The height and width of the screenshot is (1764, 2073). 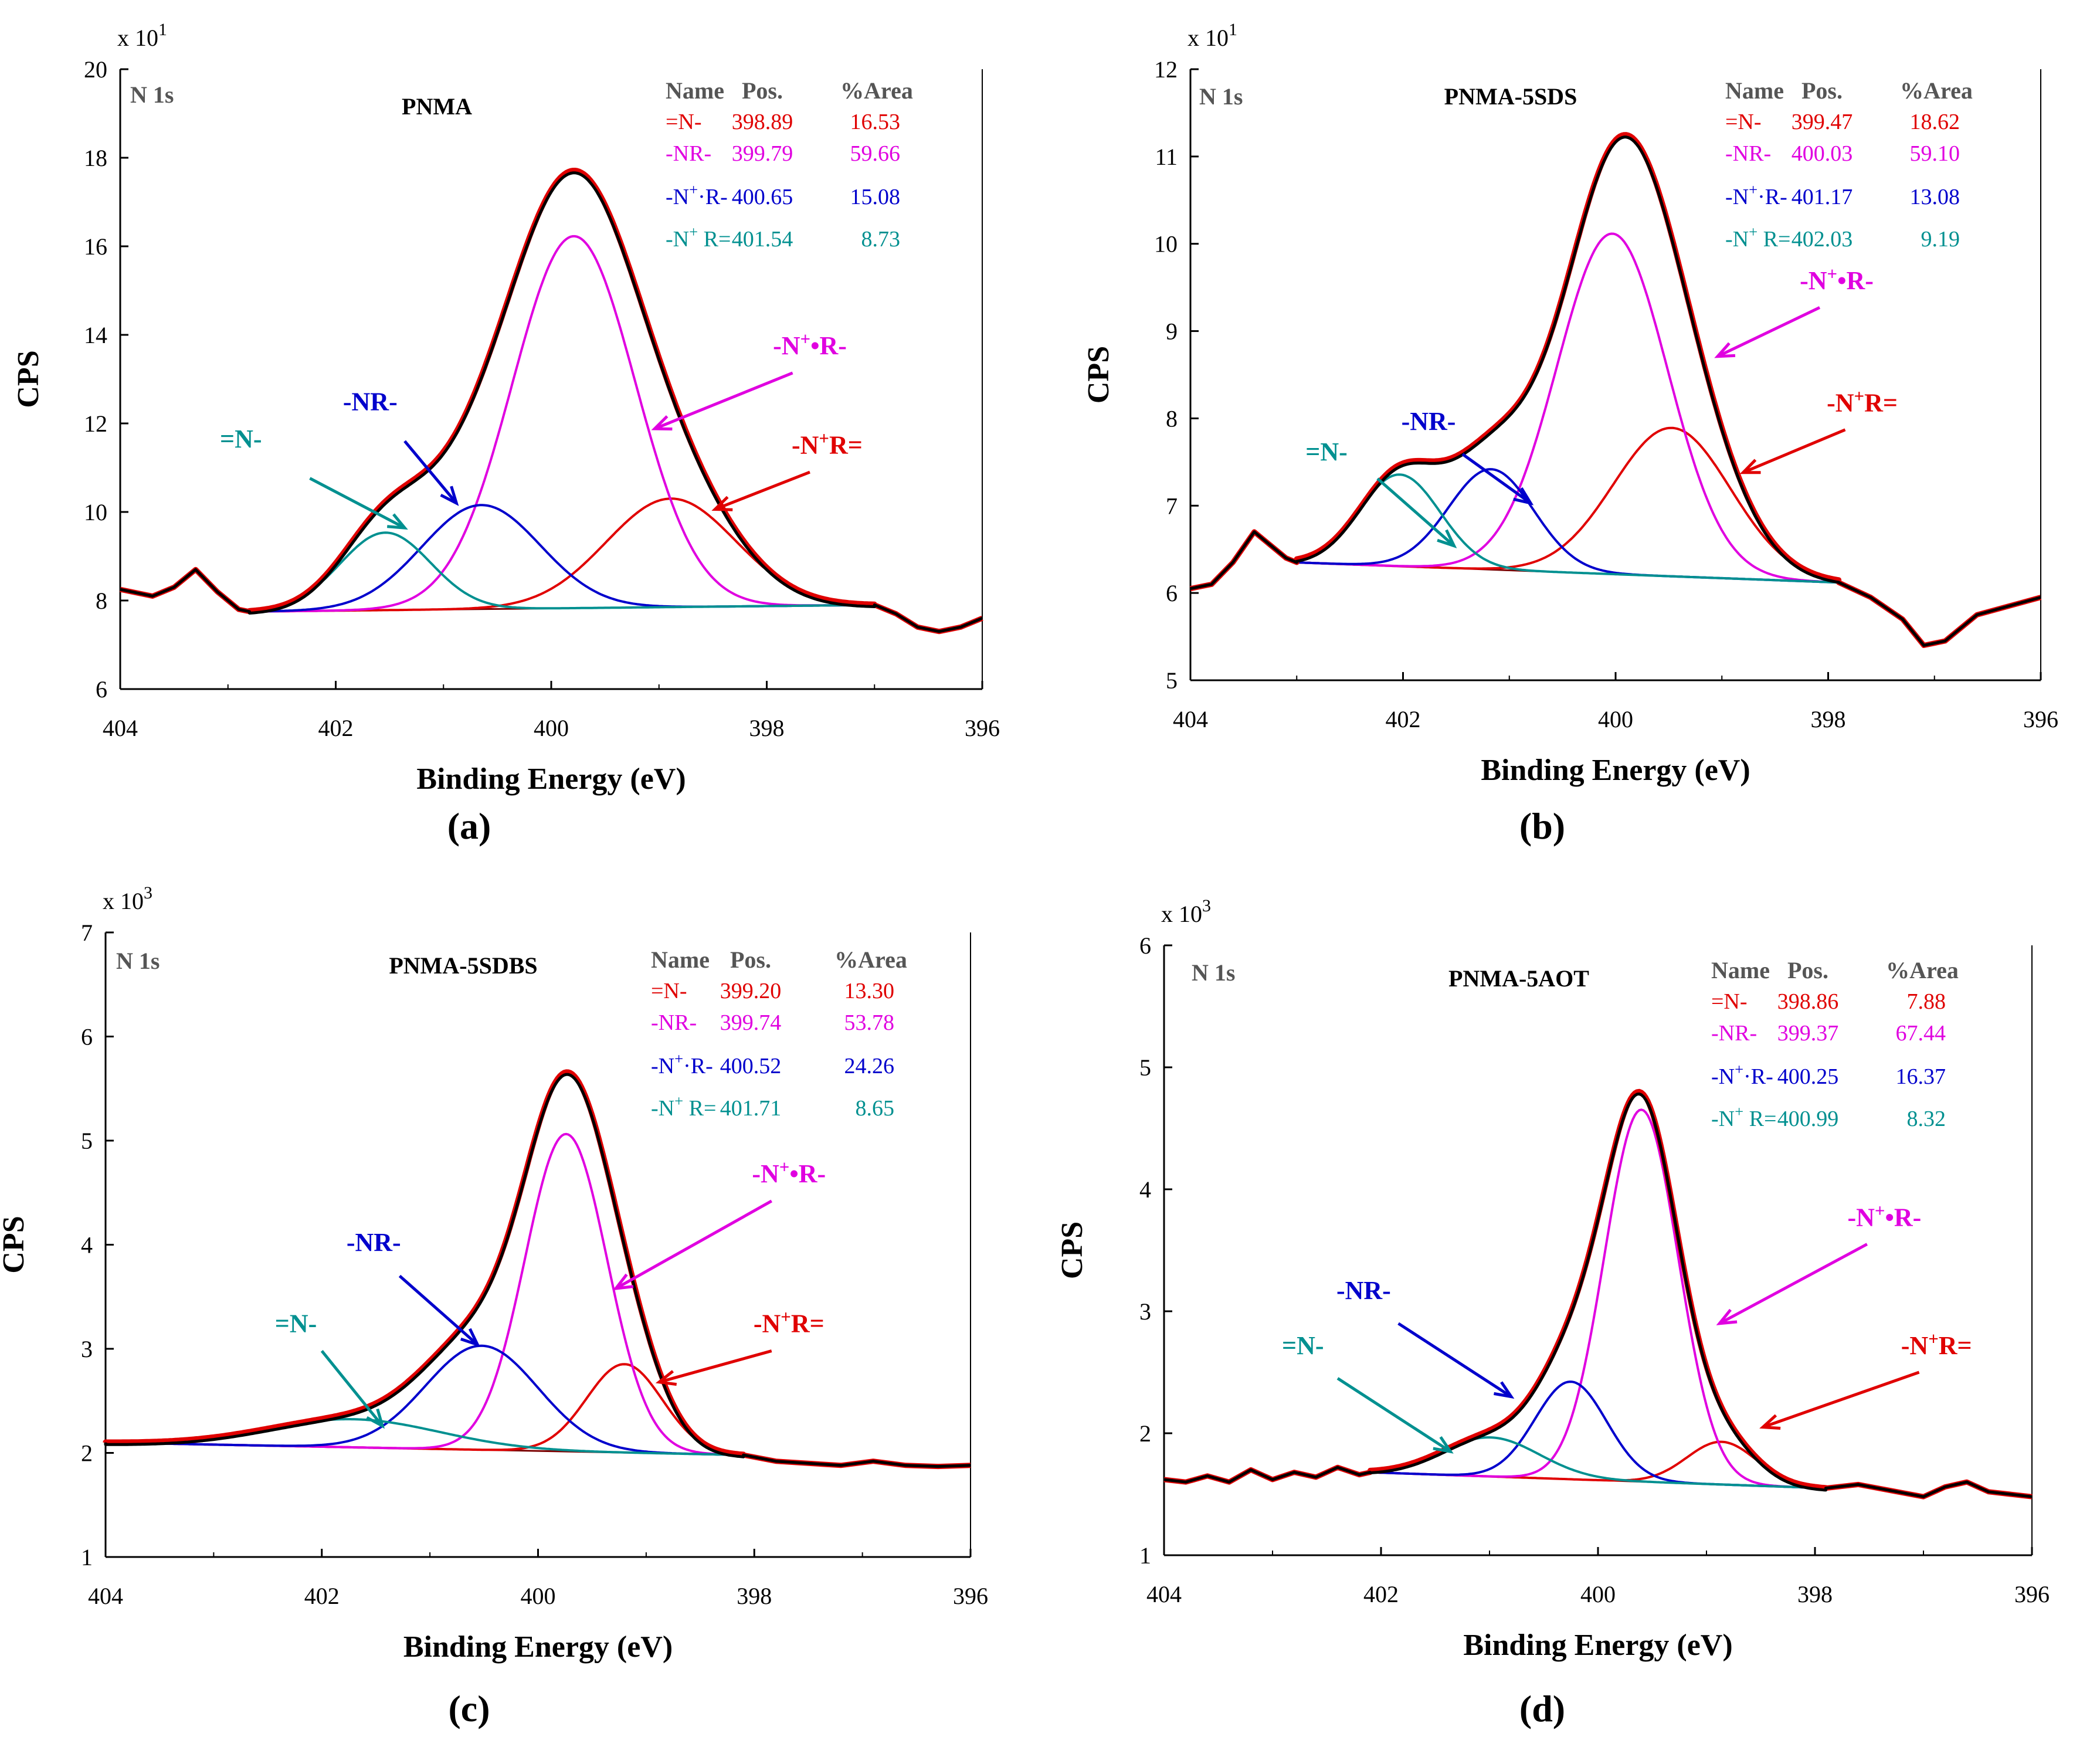 I want to click on table-header: Pos., so click(x=763, y=90).